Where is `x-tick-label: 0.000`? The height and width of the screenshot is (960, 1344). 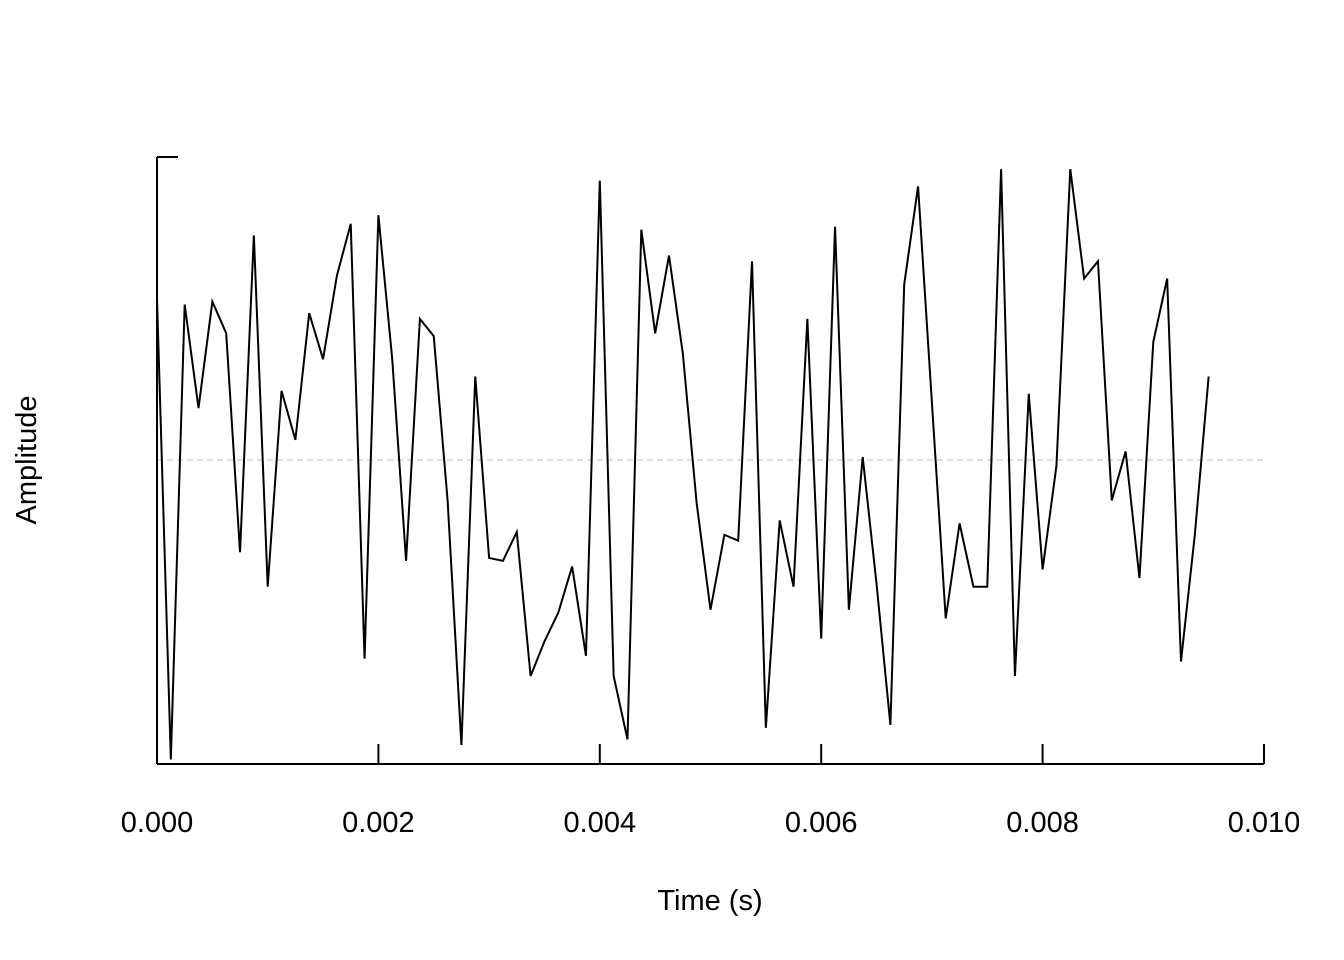
x-tick-label: 0.000 is located at coordinates (157, 823).